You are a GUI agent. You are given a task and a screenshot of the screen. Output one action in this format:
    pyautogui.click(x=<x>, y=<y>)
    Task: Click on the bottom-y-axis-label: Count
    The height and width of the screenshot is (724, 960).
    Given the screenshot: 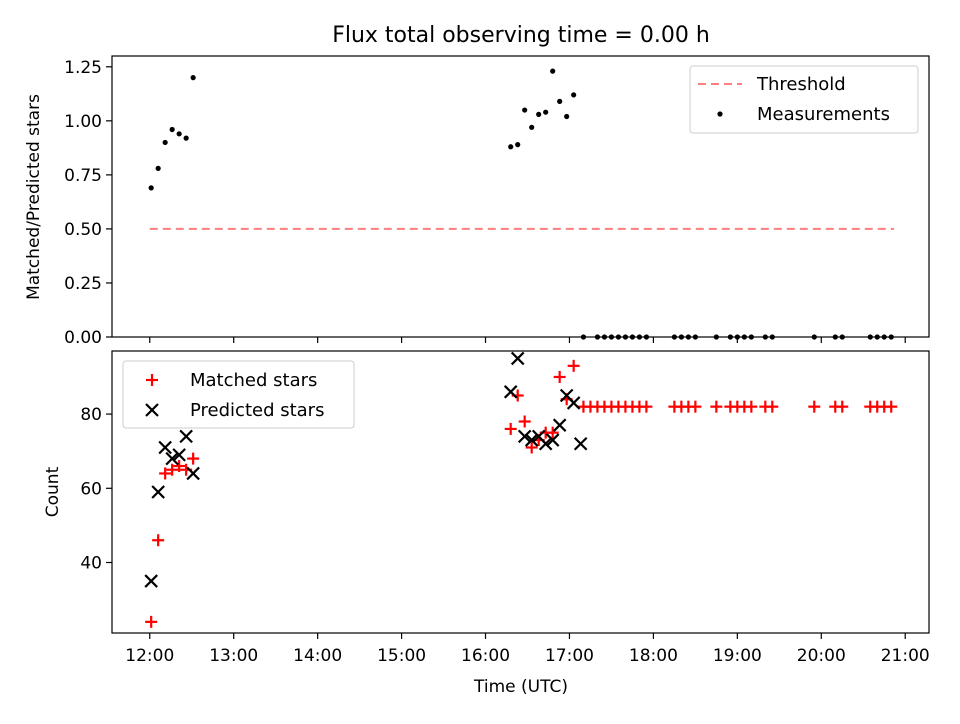 What is the action you would take?
    pyautogui.click(x=53, y=491)
    